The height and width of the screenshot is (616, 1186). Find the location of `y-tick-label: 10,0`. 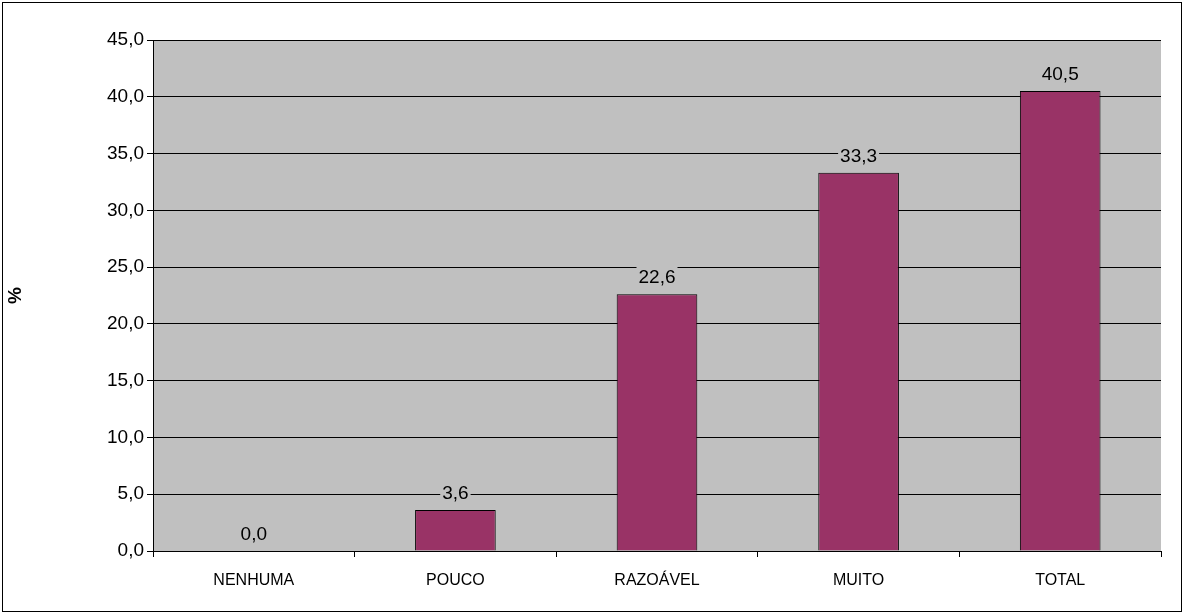

y-tick-label: 10,0 is located at coordinates (125, 436).